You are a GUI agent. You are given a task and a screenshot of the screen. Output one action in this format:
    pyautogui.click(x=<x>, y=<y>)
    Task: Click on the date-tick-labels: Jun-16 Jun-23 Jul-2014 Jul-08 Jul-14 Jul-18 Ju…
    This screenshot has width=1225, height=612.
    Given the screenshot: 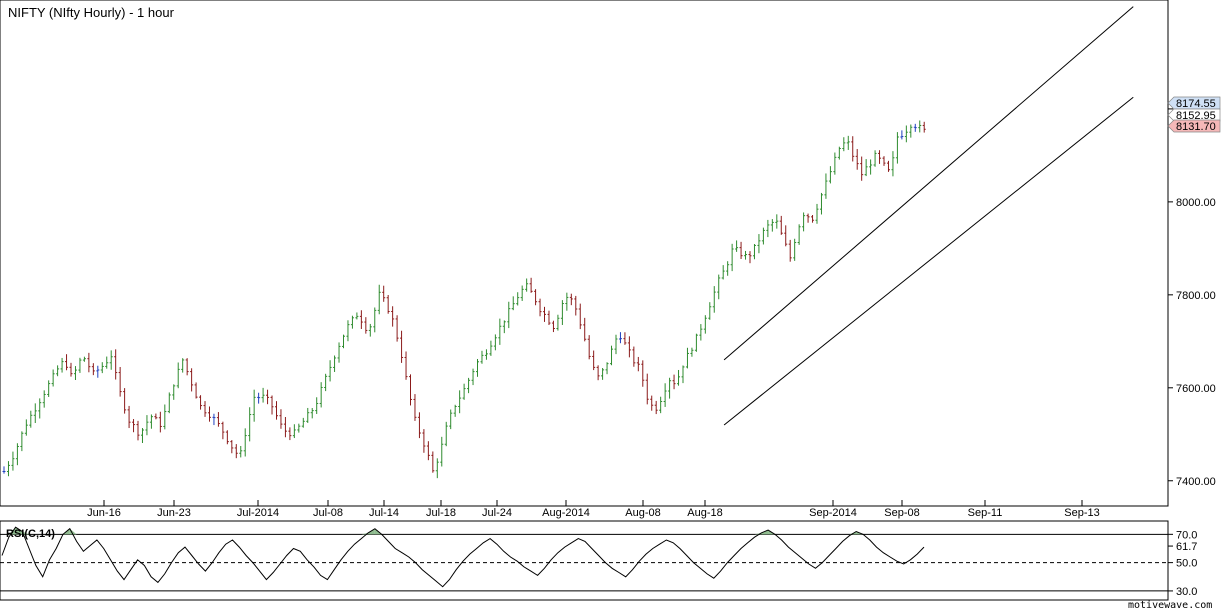 What is the action you would take?
    pyautogui.click(x=593, y=509)
    